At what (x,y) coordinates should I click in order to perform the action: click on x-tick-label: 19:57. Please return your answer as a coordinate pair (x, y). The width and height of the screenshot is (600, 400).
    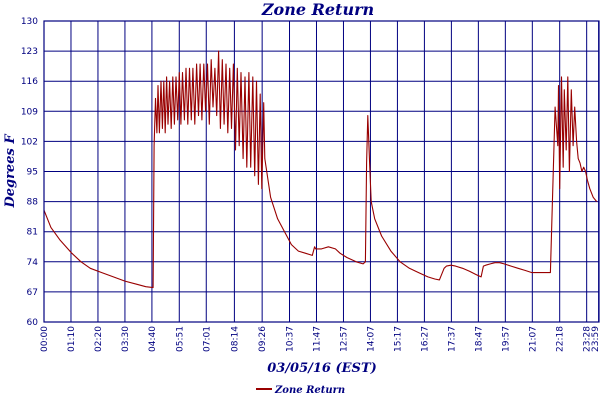
    Looking at the image, I should click on (506, 339).